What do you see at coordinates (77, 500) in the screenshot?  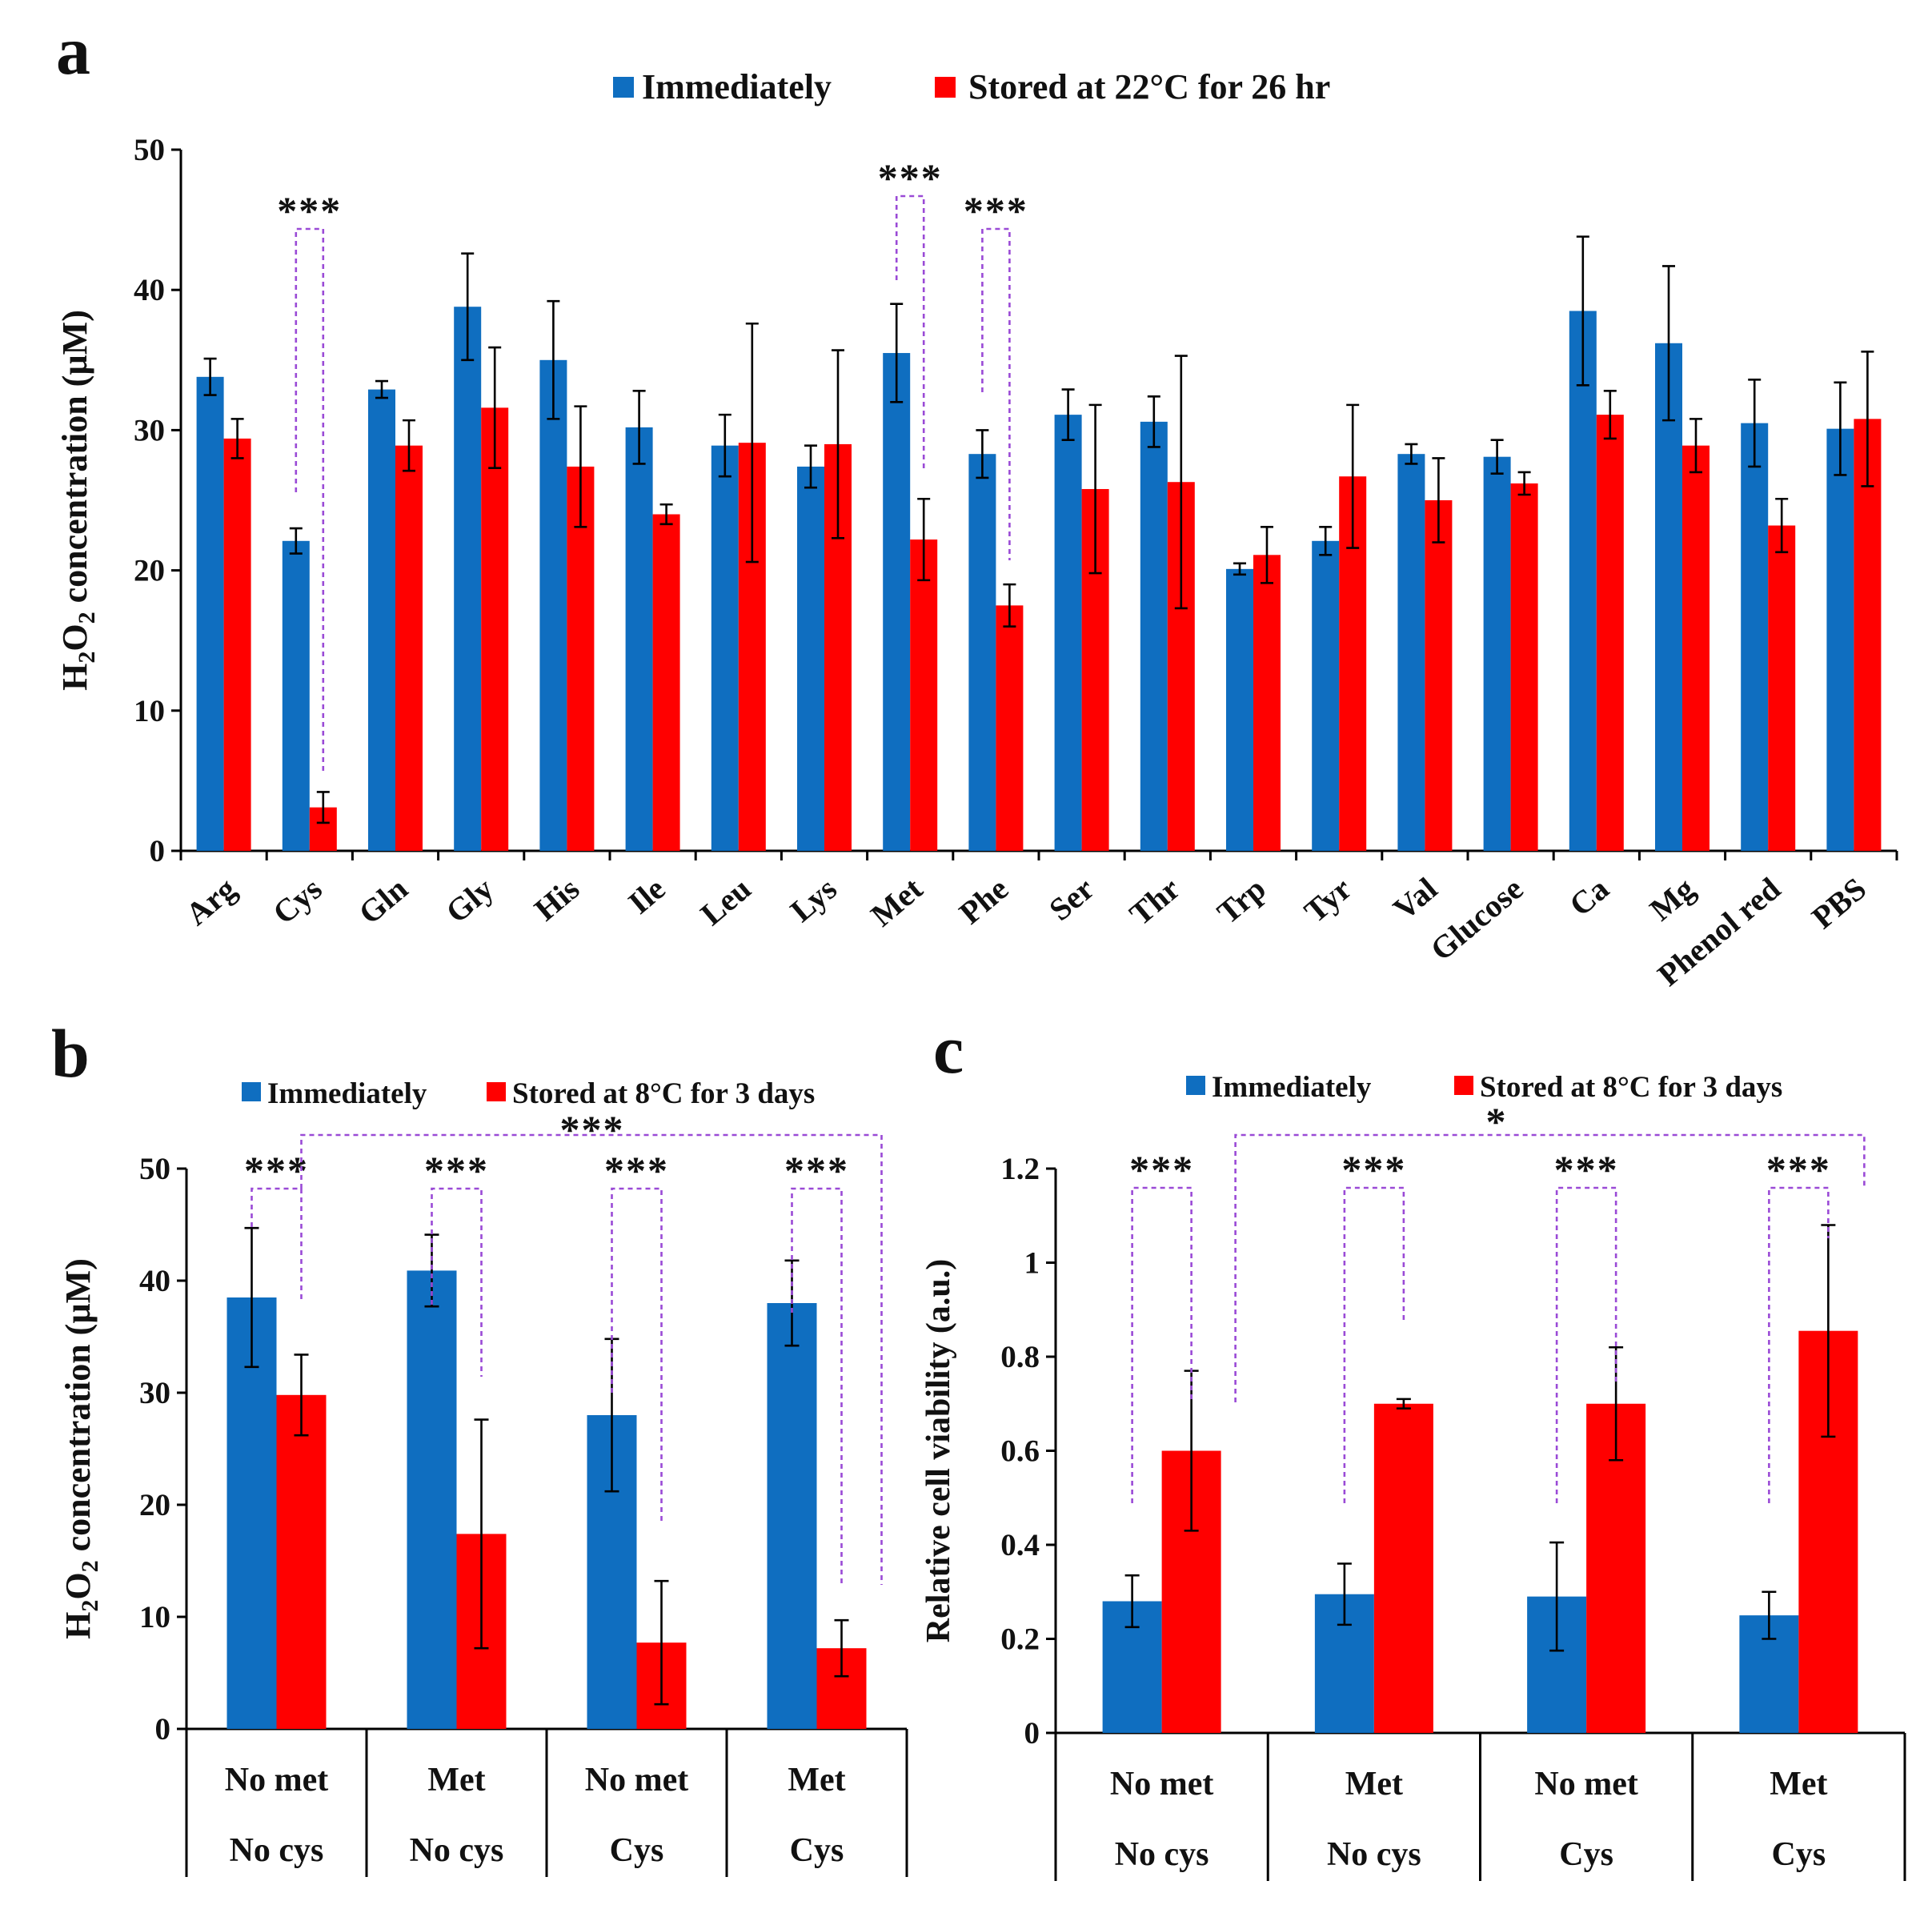 I see `y-axis-label: H2O2 concentration (µM)` at bounding box center [77, 500].